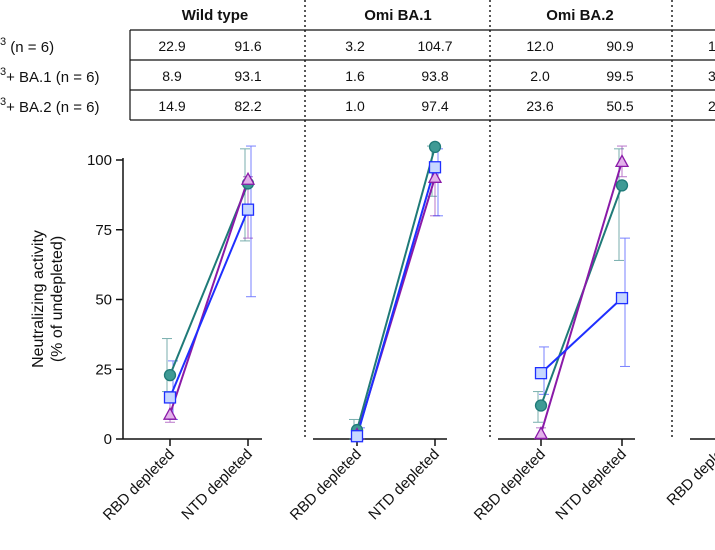 Image resolution: width=715 pixels, height=550 pixels. Describe the element at coordinates (434, 46) in the screenshot. I see `table-cell: 104.7` at that location.